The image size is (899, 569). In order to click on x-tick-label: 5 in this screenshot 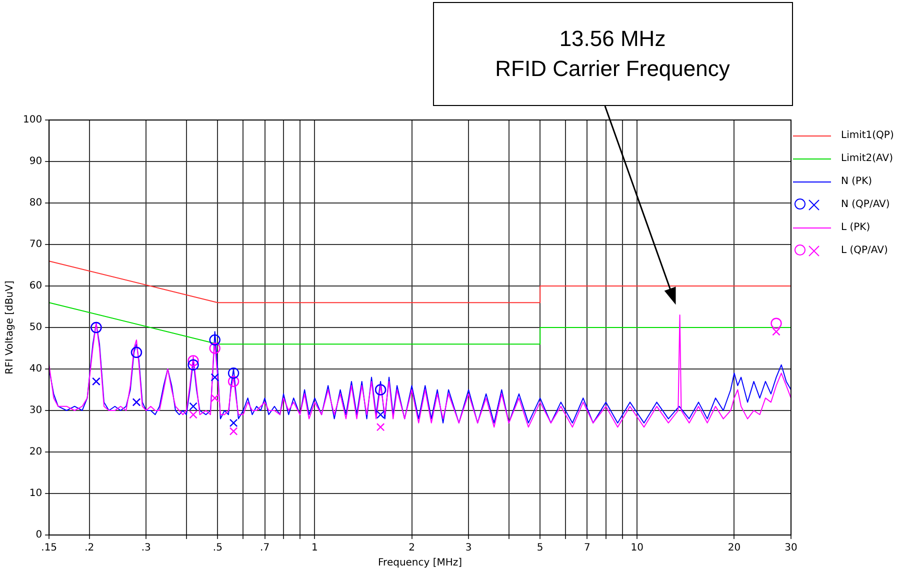, I will do `click(540, 548)`.